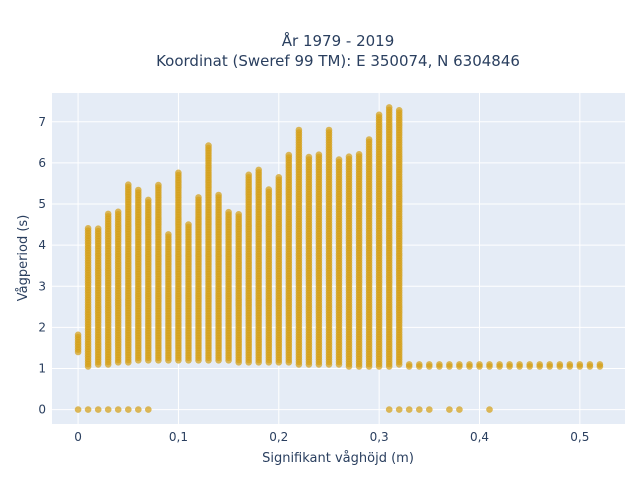 Image resolution: width=640 pixels, height=484 pixels. Describe the element at coordinates (178, 437) in the screenshot. I see `x-tick-label: 0,1` at that location.